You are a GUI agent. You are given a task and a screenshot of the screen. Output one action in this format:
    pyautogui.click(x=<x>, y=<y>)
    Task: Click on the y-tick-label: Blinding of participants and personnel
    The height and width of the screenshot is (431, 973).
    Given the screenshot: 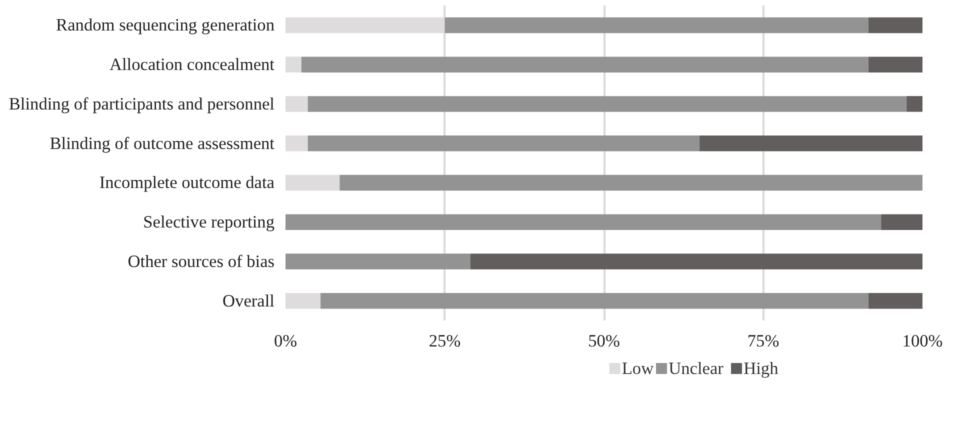 What is the action you would take?
    pyautogui.click(x=141, y=104)
    